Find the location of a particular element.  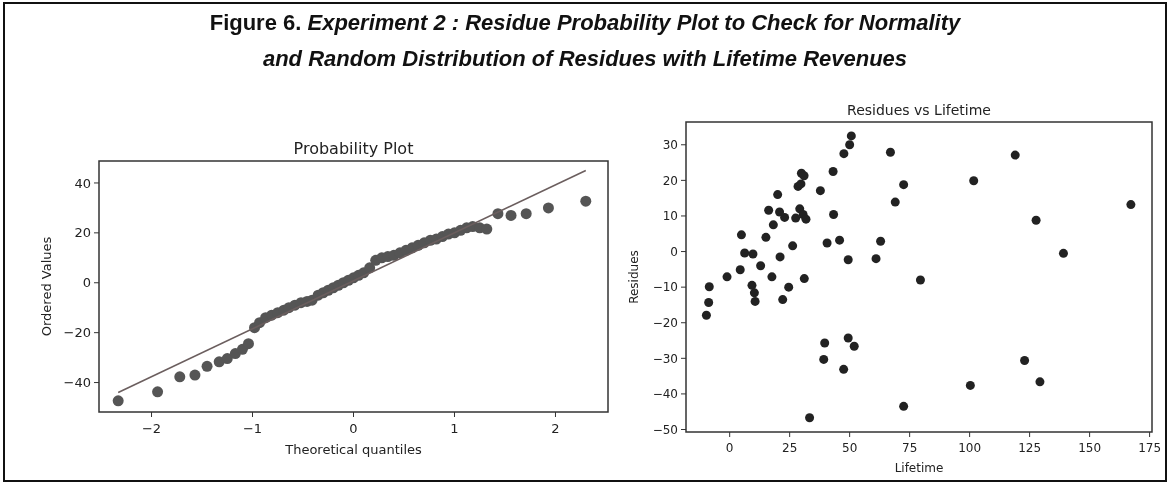

x-tick-label: 2 is located at coordinates (555, 428).